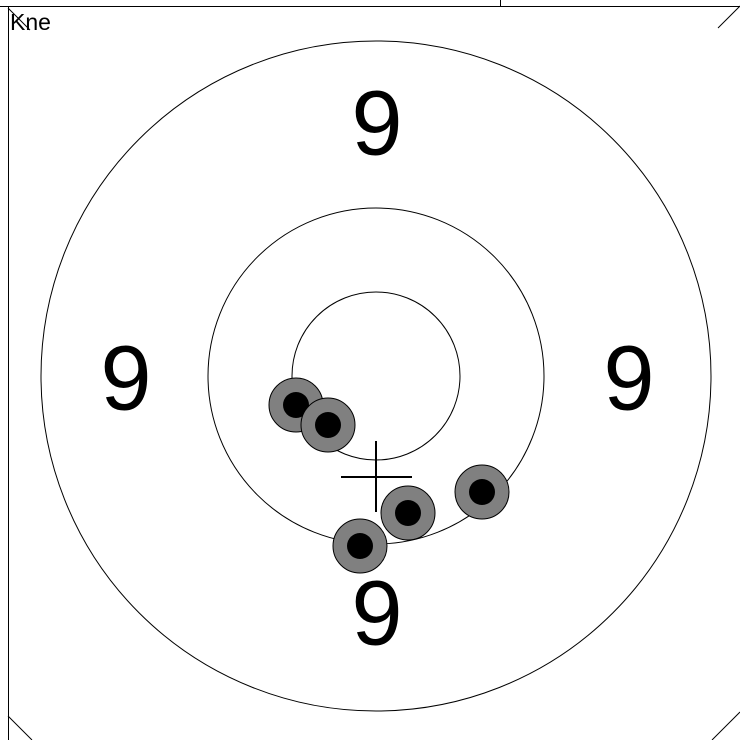 This screenshot has width=740, height=740. I want to click on shots, so click(389, 475).